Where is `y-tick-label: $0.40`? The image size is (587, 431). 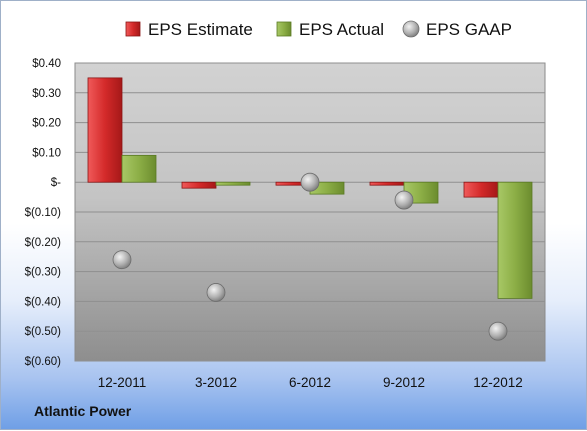
y-tick-label: $0.40 is located at coordinates (46, 64).